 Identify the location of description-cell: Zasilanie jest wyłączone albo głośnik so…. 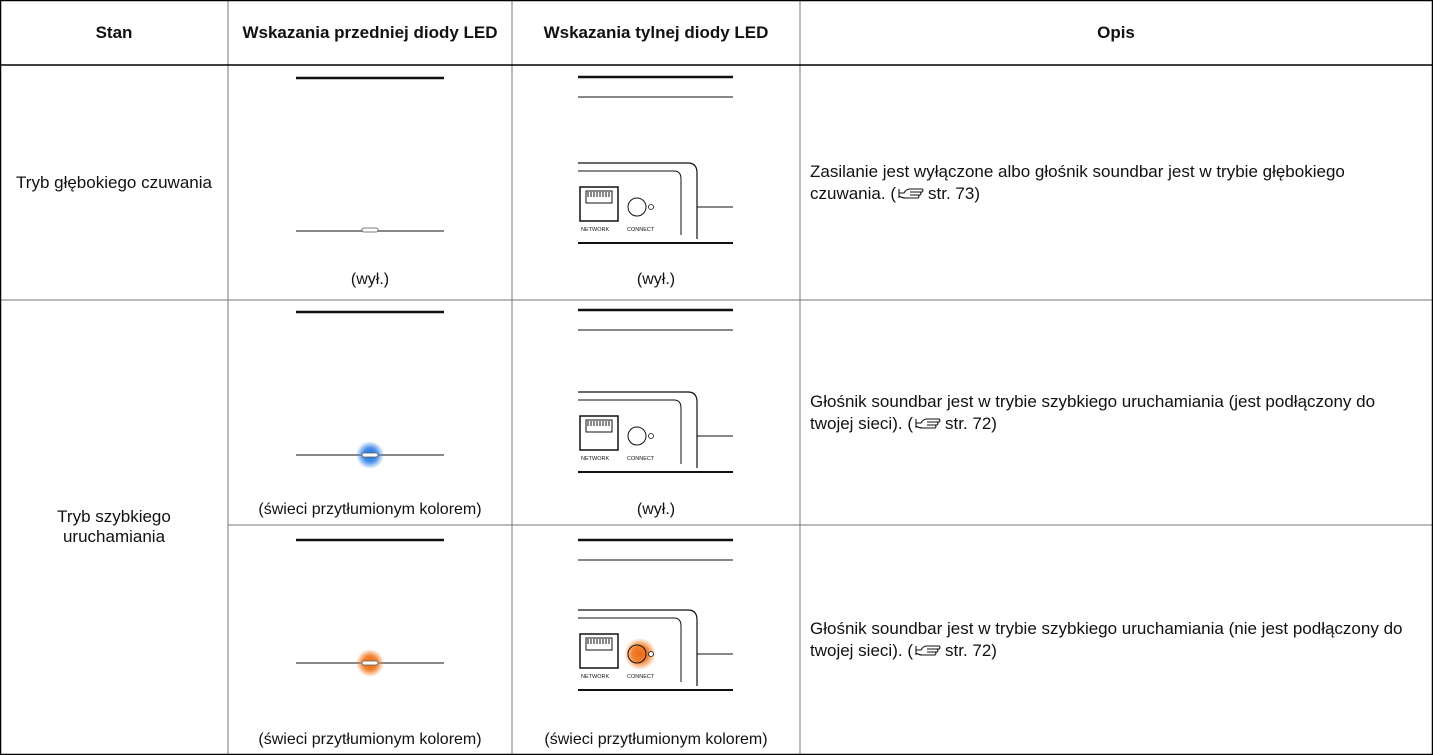
(1114, 183).